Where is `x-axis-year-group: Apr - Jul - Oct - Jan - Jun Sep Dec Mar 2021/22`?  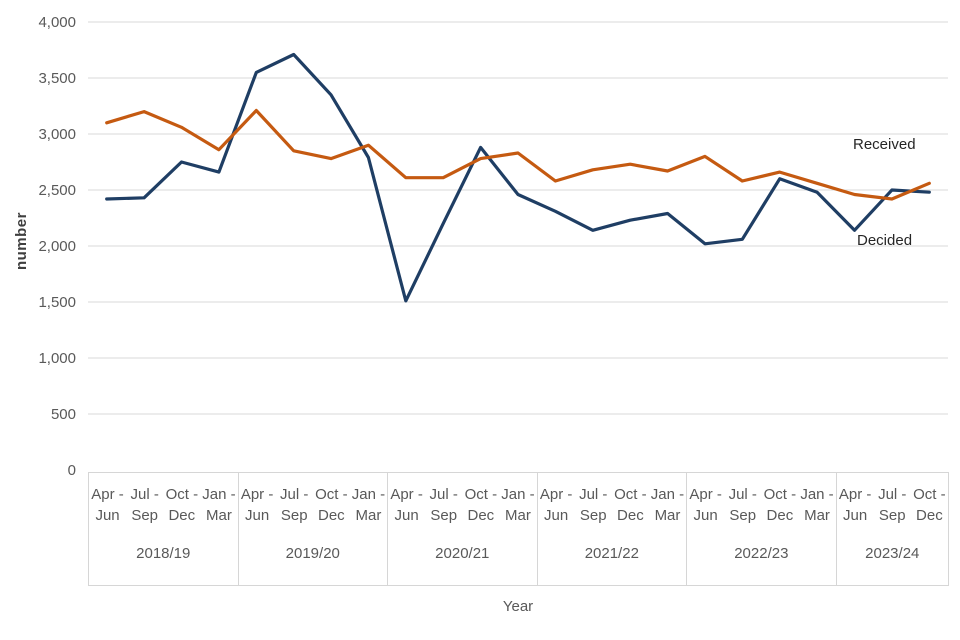
x-axis-year-group: Apr - Jul - Oct - Jan - Jun Sep Dec Mar 2021/22 is located at coordinates (613, 529).